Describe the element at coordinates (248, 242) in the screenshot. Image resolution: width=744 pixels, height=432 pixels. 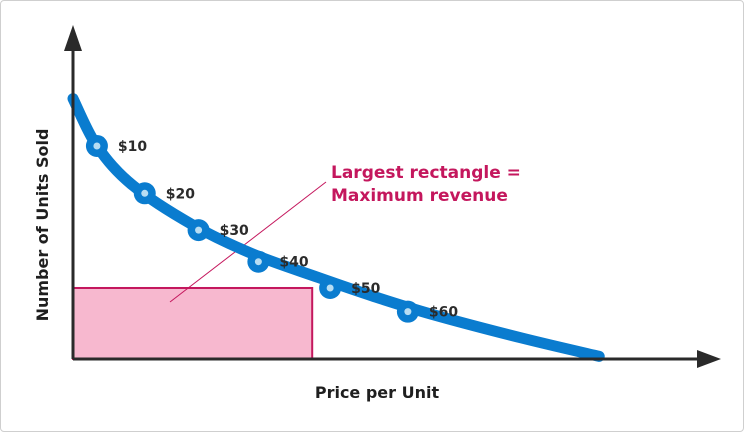
I see `annotation-pointer-line` at that location.